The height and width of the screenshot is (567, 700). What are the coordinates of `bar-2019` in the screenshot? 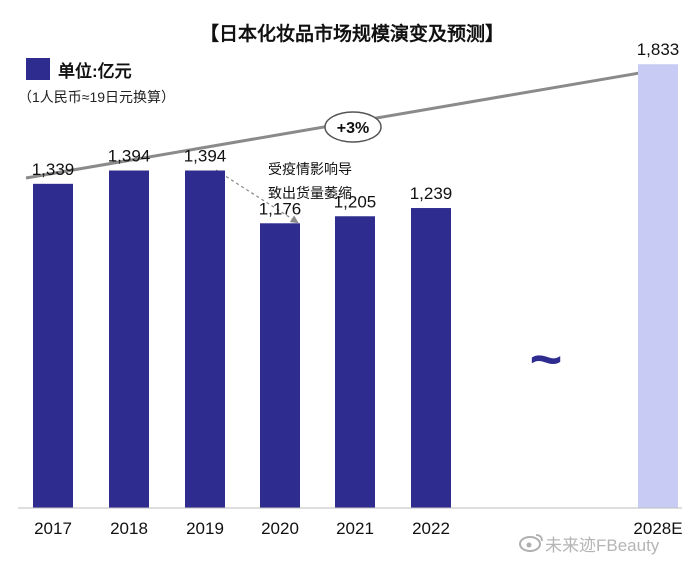 It's located at (205, 339).